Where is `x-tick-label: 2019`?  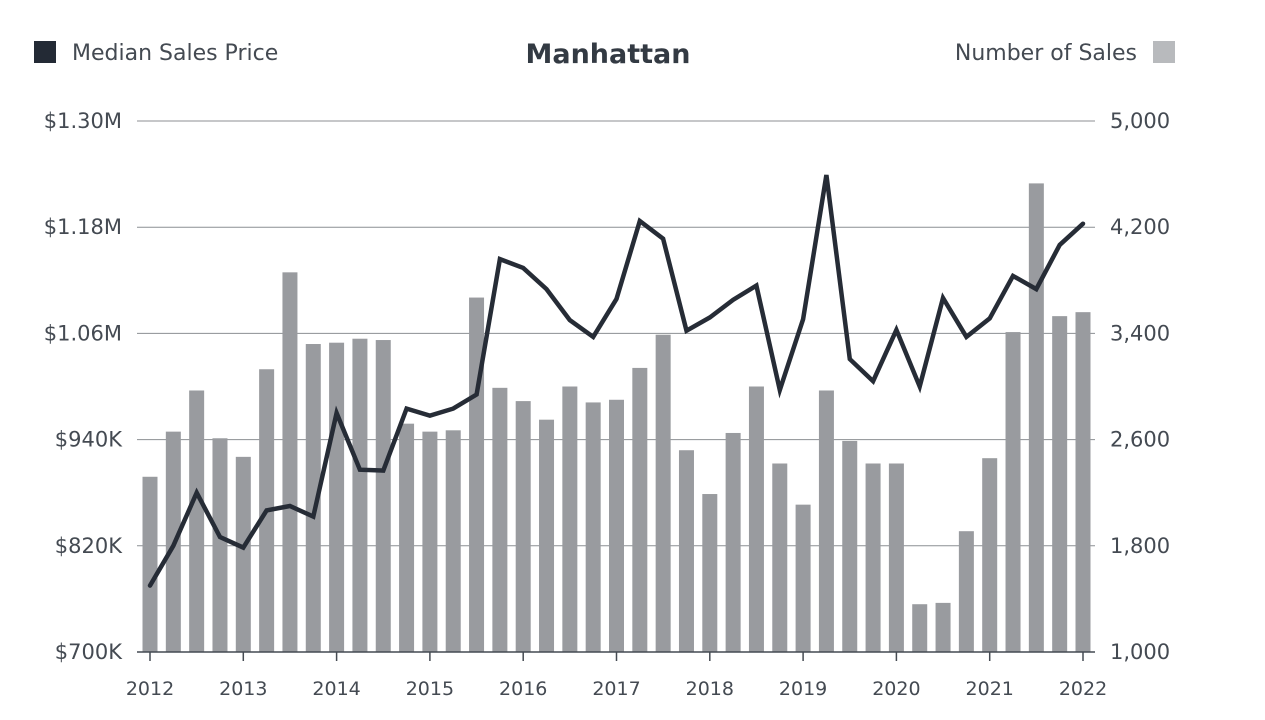
x-tick-label: 2019 is located at coordinates (803, 689).